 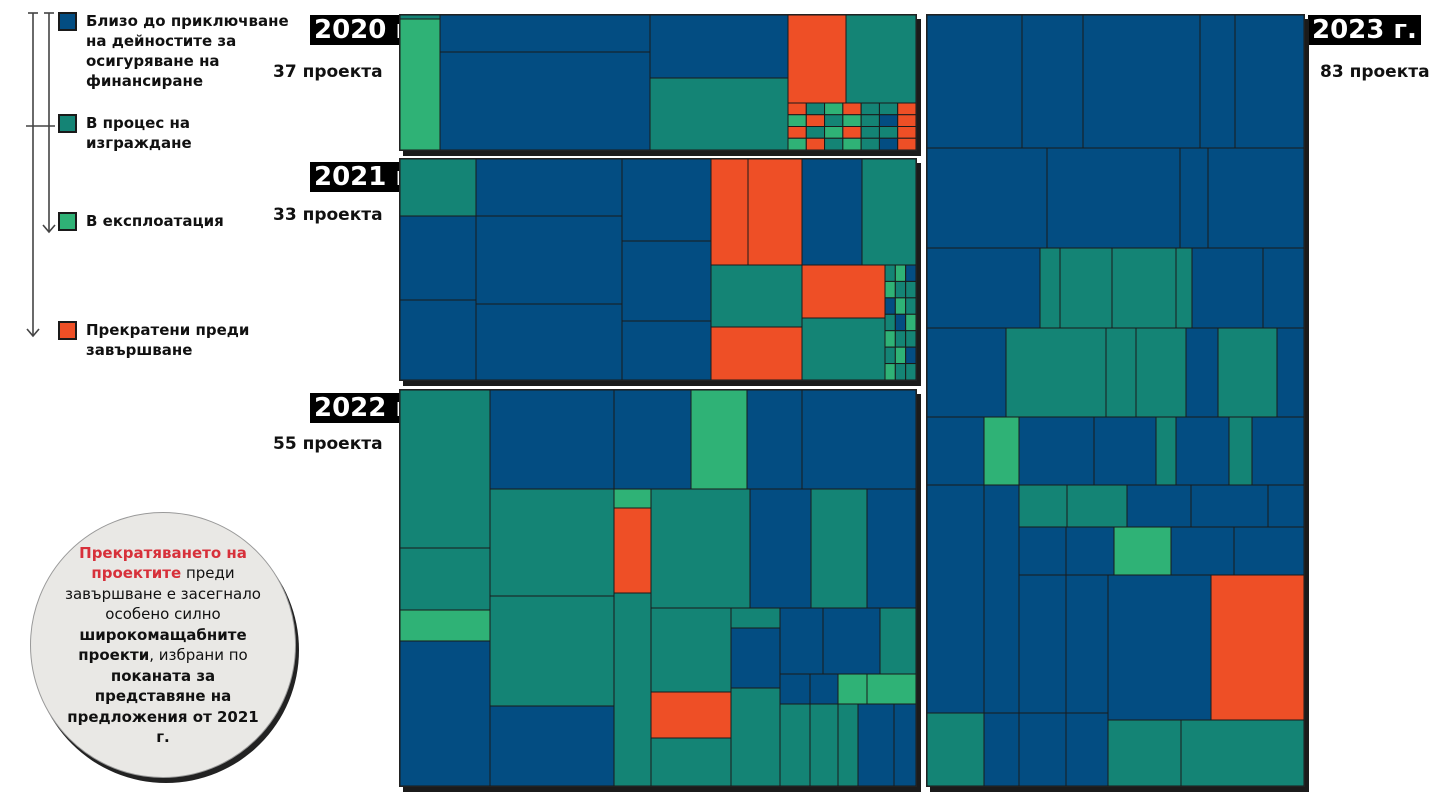 What do you see at coordinates (67, 123) in the screenshot?
I see `legend-swatch-construction` at bounding box center [67, 123].